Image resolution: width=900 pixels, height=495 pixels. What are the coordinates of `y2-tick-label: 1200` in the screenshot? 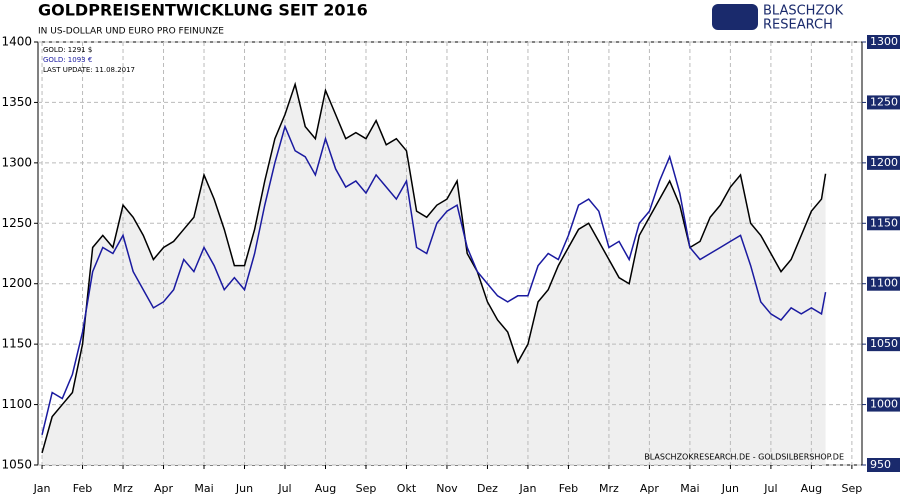 It's located at (884, 162).